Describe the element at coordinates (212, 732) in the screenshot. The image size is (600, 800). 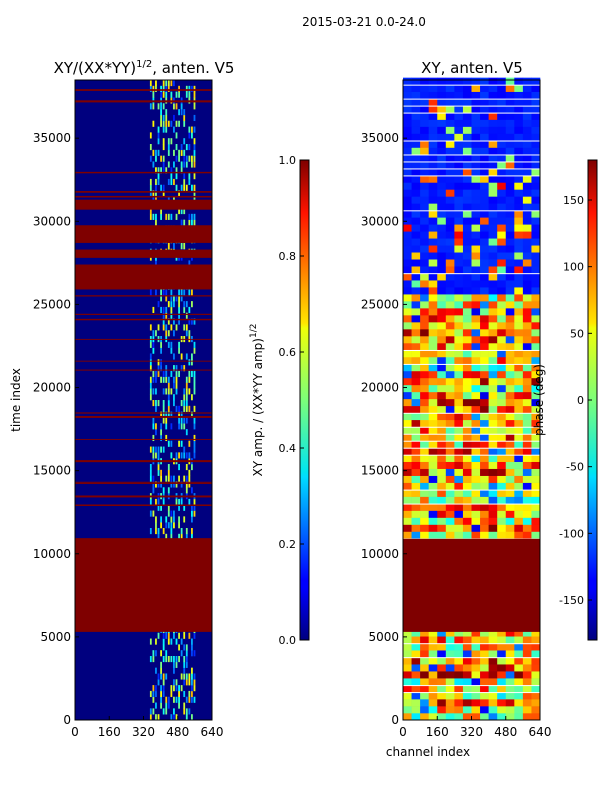
I see `x-tick-label: 640` at that location.